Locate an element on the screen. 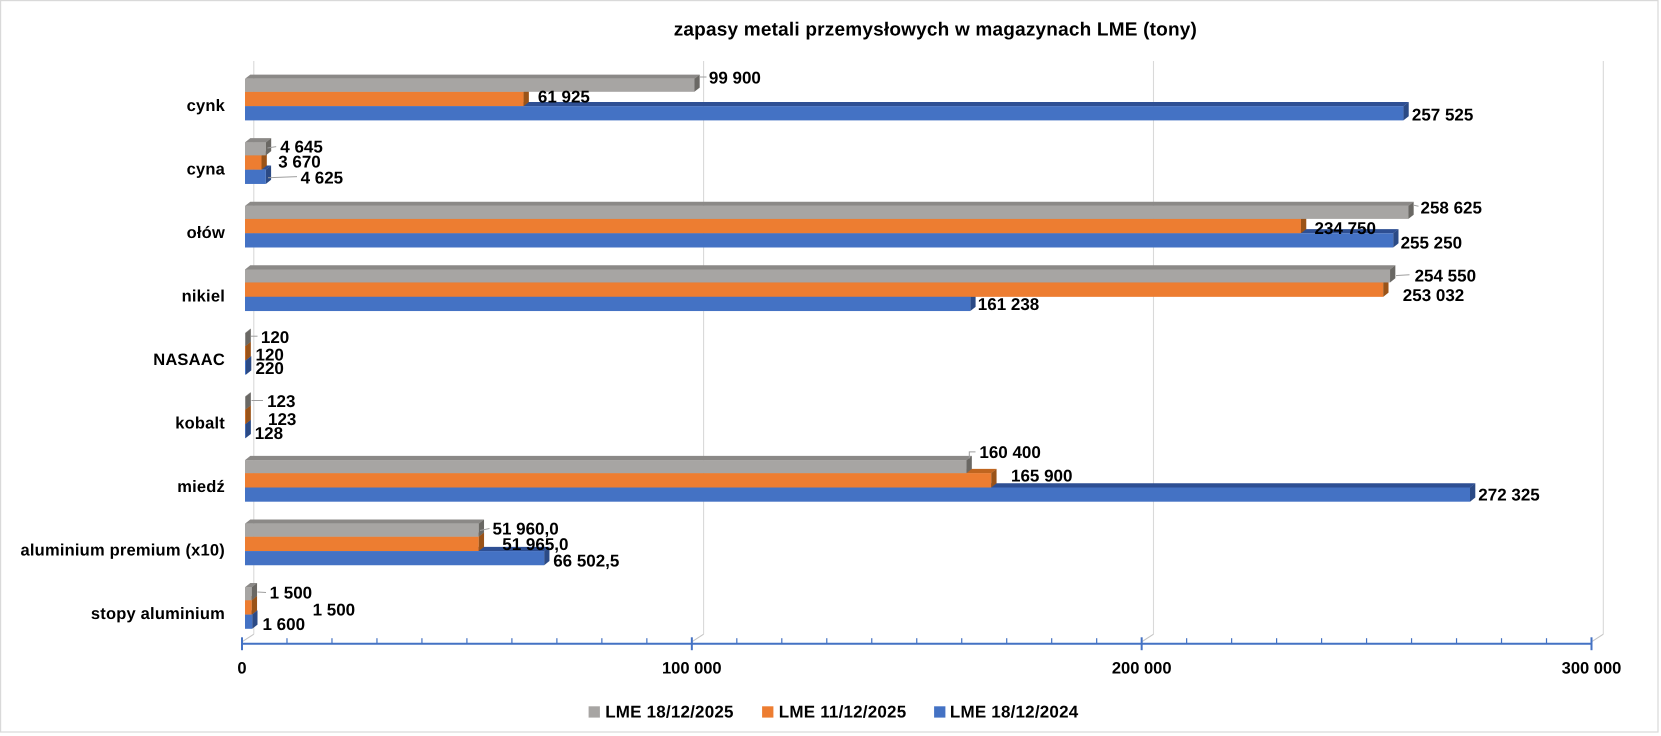 The width and height of the screenshot is (1661, 736). svg-text: kobalt is located at coordinates (200, 424).